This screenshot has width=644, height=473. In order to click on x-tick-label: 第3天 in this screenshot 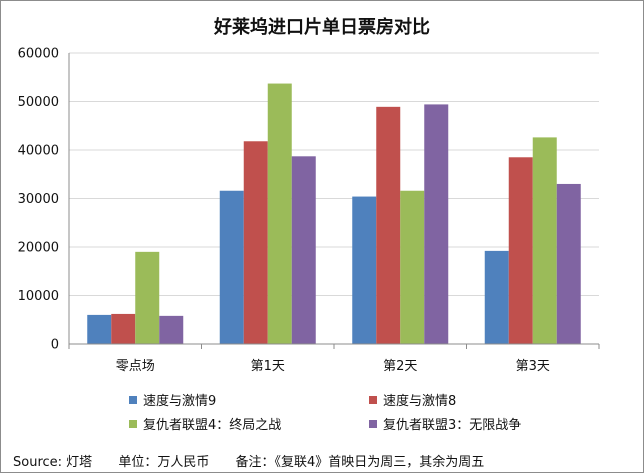, I will do `click(533, 366)`.